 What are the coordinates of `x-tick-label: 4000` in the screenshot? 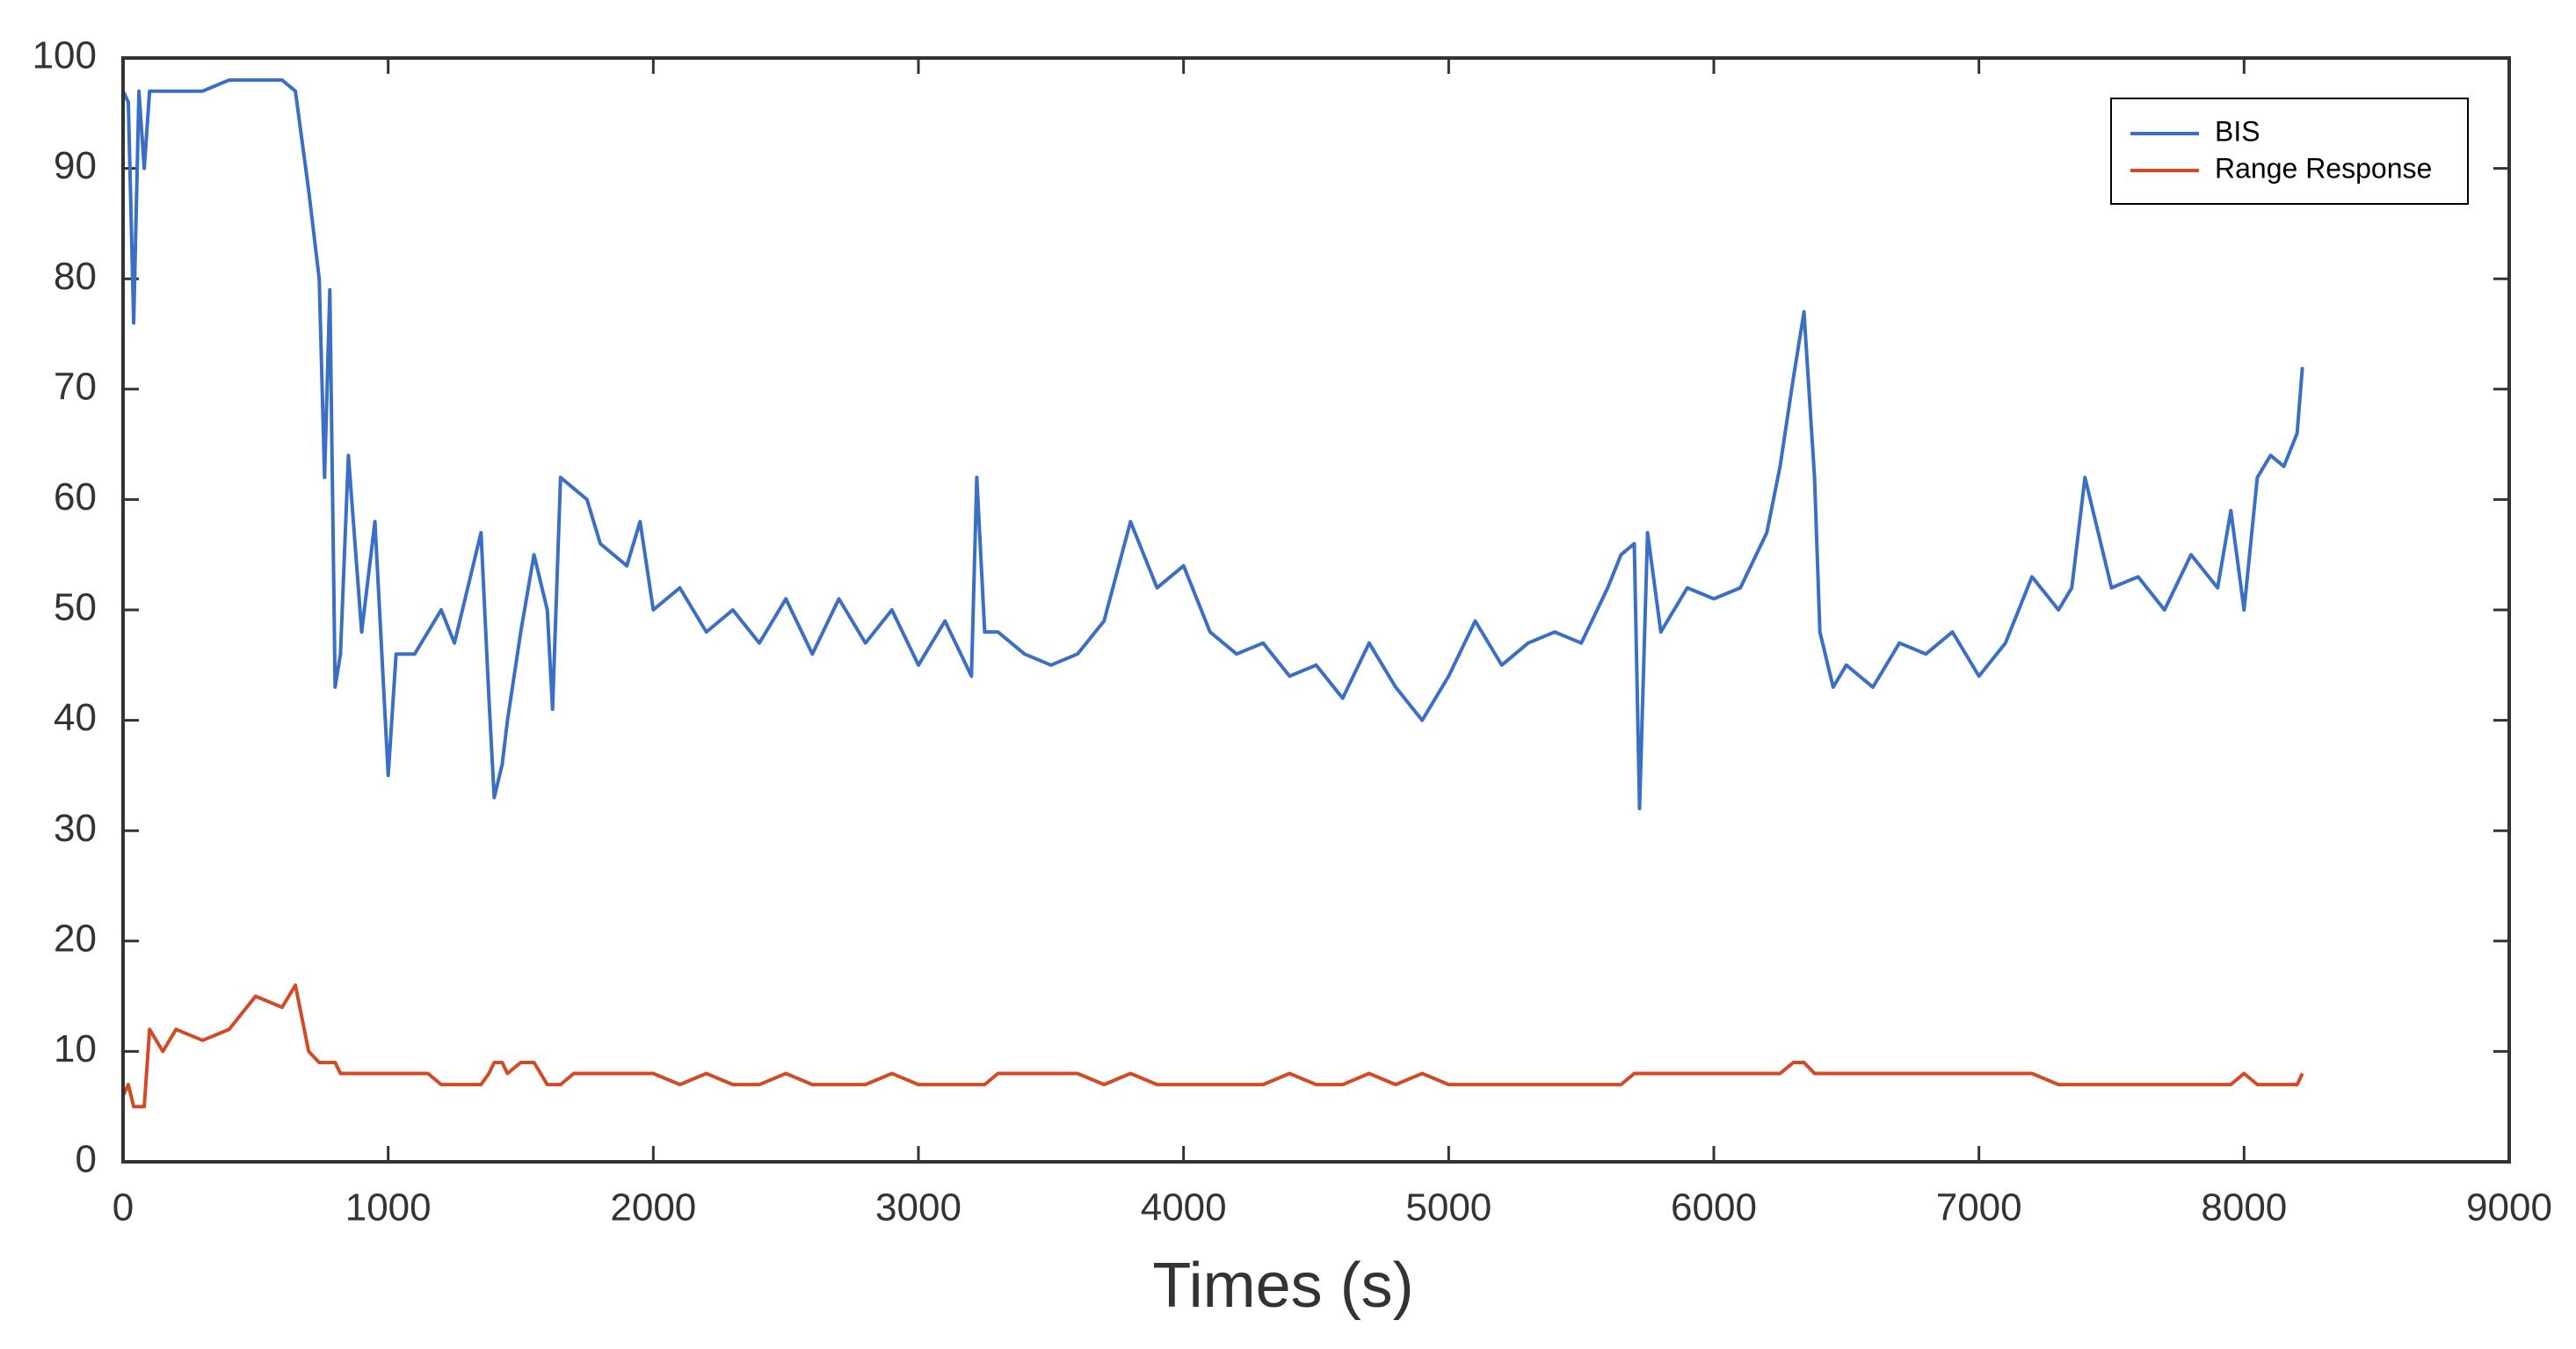 It's located at (1184, 1207).